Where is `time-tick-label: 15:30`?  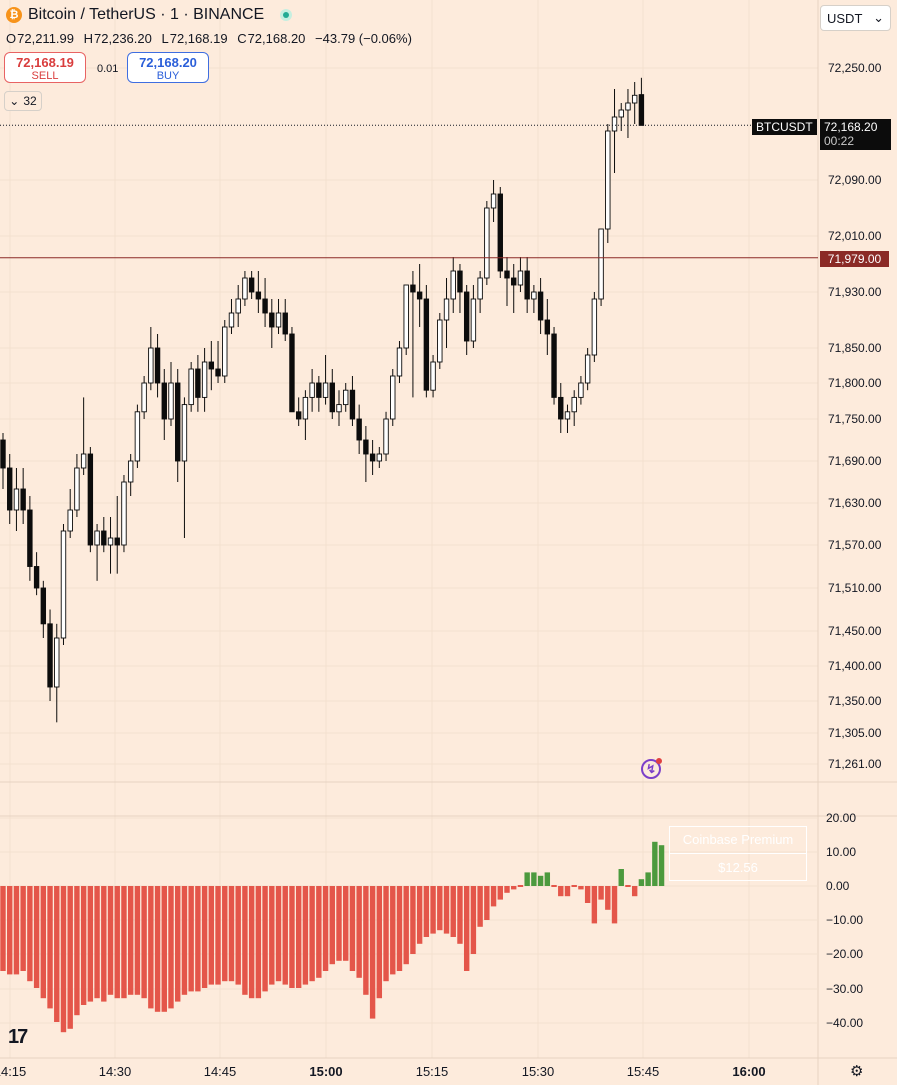 time-tick-label: 15:30 is located at coordinates (538, 1071).